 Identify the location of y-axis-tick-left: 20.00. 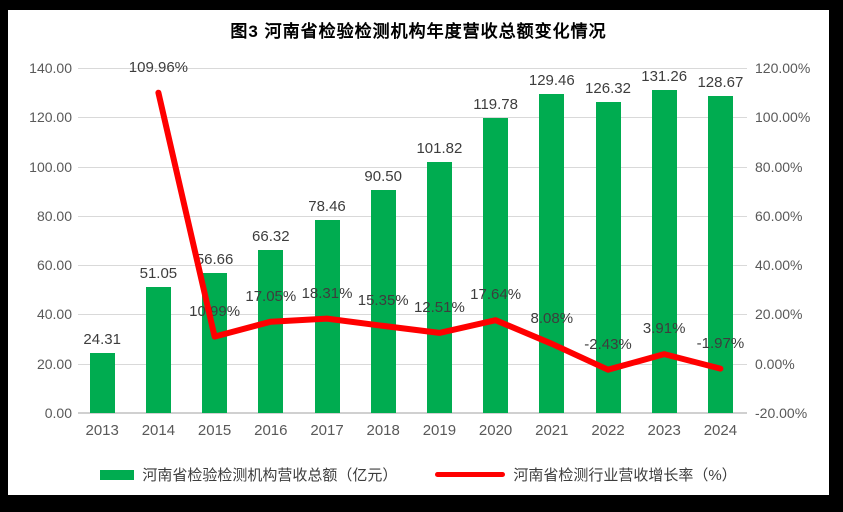
(54, 363).